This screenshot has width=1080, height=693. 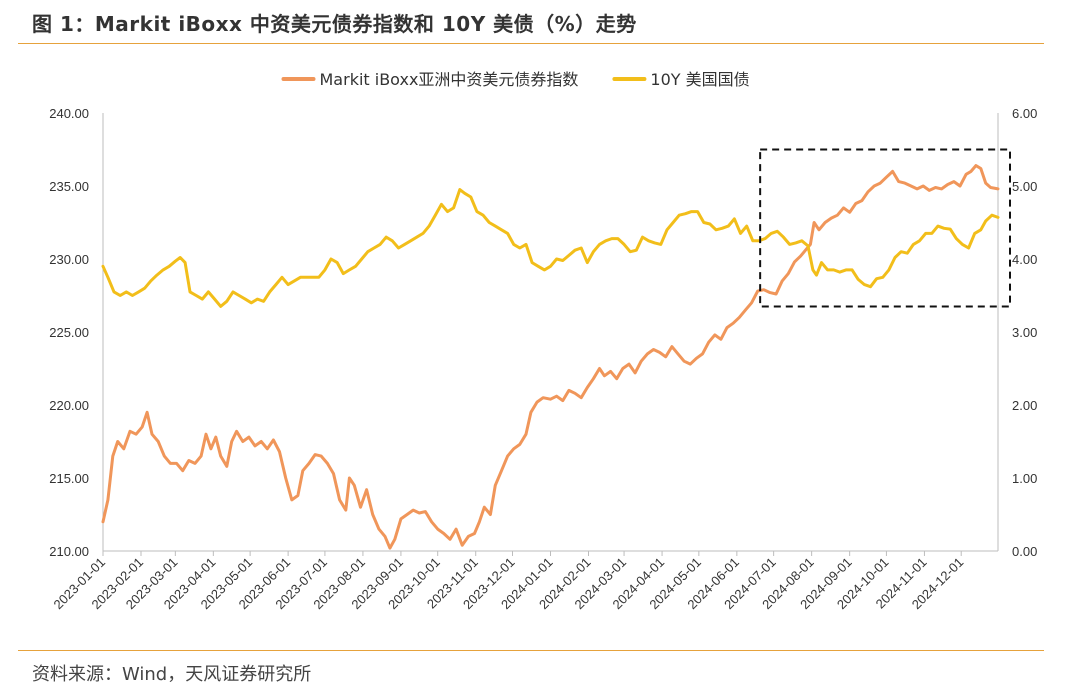 I want to click on legend: Markit iBoxx亚洲中资美元债券指数 10Y 美国国债, so click(x=515, y=79).